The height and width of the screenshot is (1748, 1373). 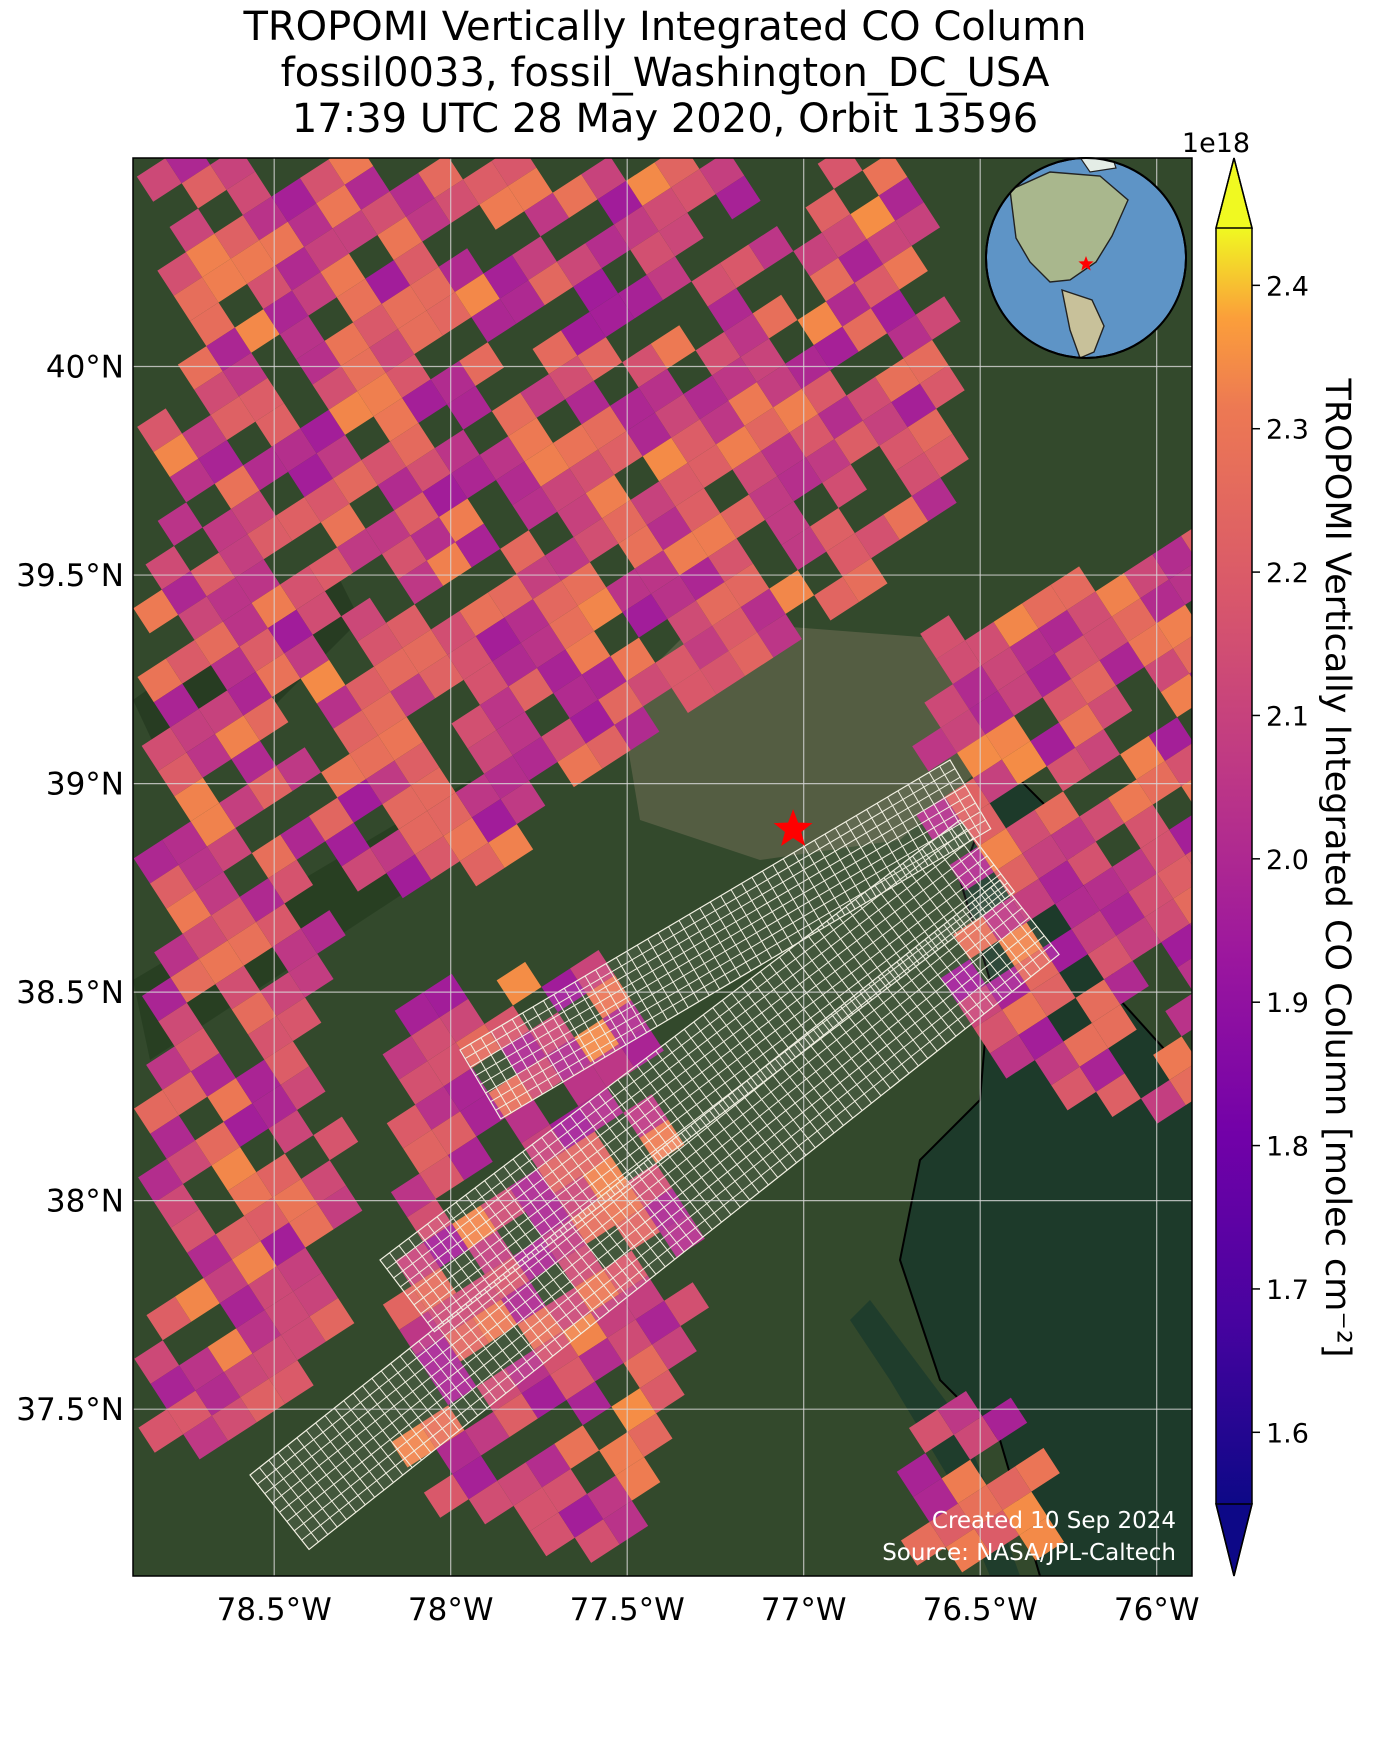 I want to click on colorbar-tick-label: 1.8, so click(x=1287, y=1147).